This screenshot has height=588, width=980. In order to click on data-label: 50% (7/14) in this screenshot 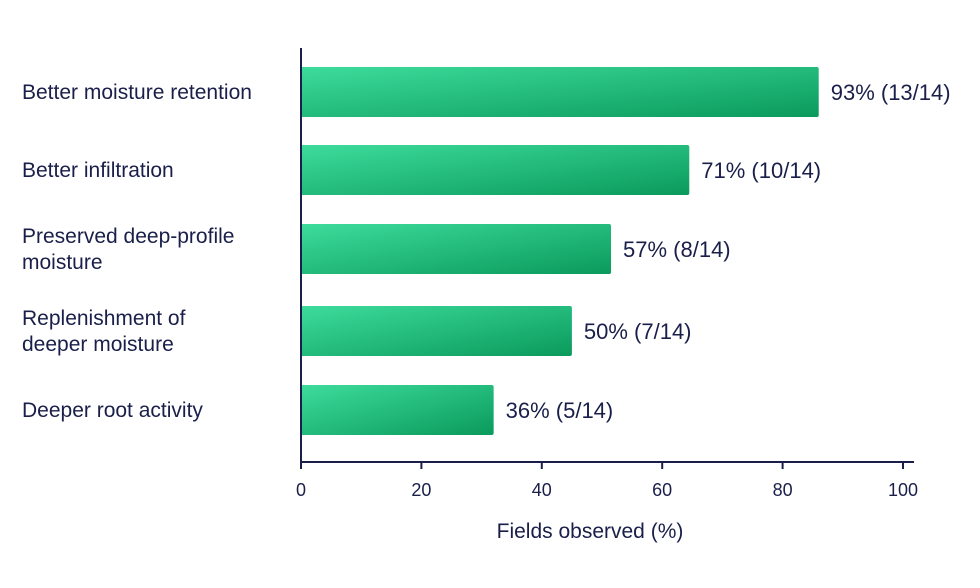, I will do `click(638, 331)`.